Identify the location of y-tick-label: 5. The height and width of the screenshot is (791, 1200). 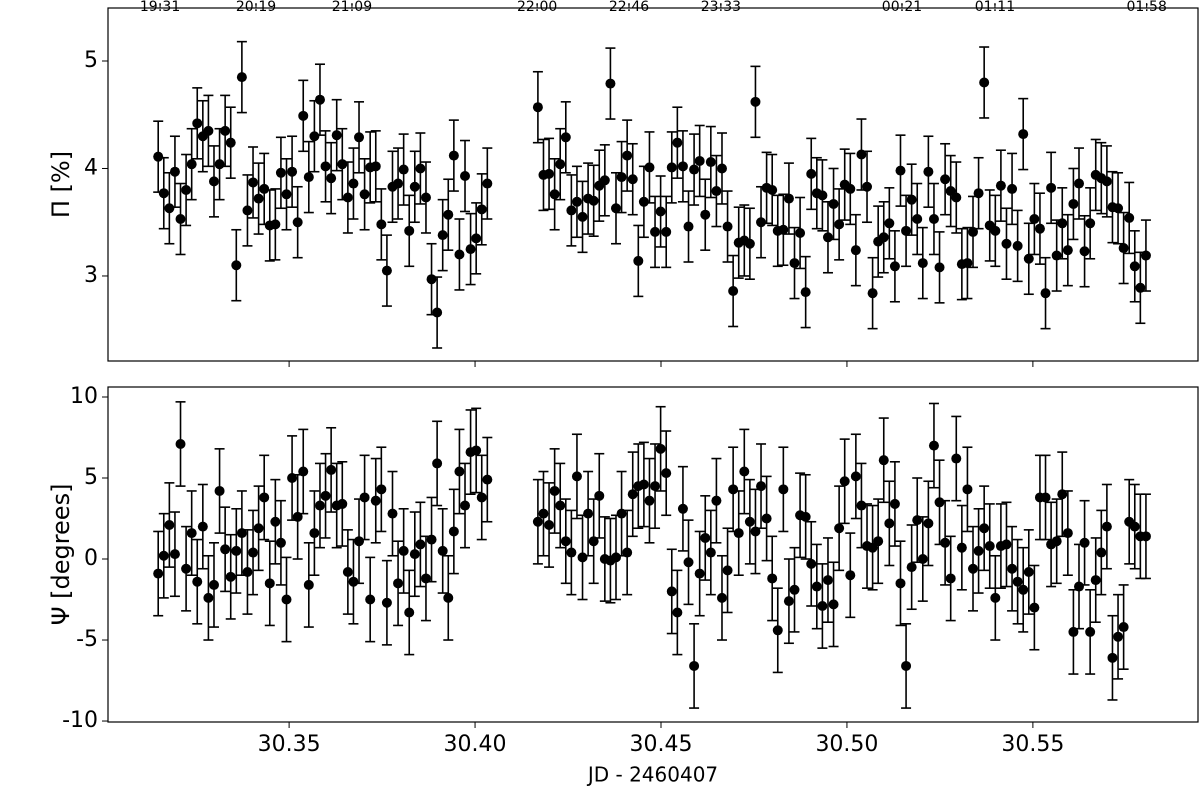
(91, 60).